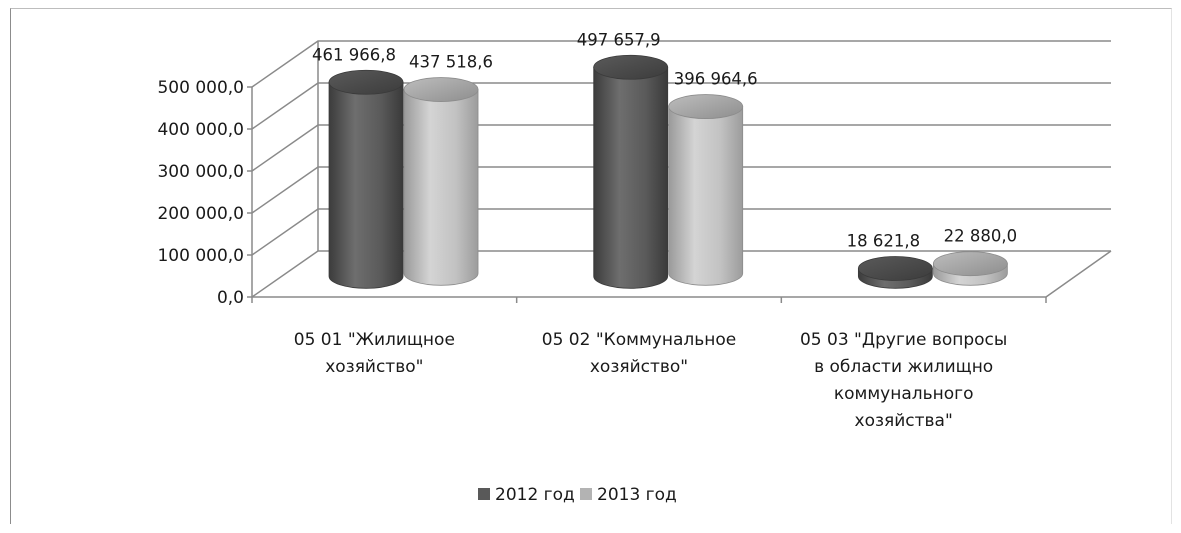 This screenshot has height=533, width=1181. Describe the element at coordinates (451, 62) in the screenshot. I see `data-label: 437 518,6` at that location.